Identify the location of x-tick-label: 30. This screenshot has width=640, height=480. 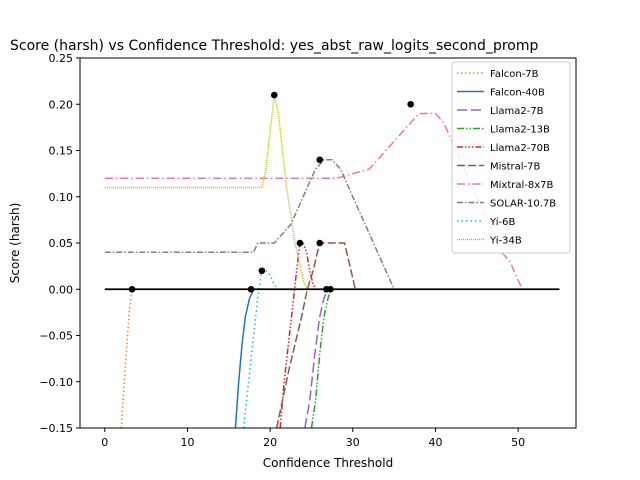
(353, 442).